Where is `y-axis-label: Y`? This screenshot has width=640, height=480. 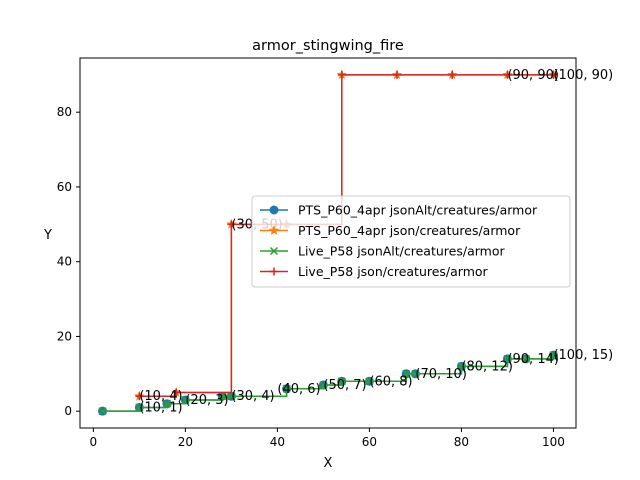
y-axis-label: Y is located at coordinates (47, 235).